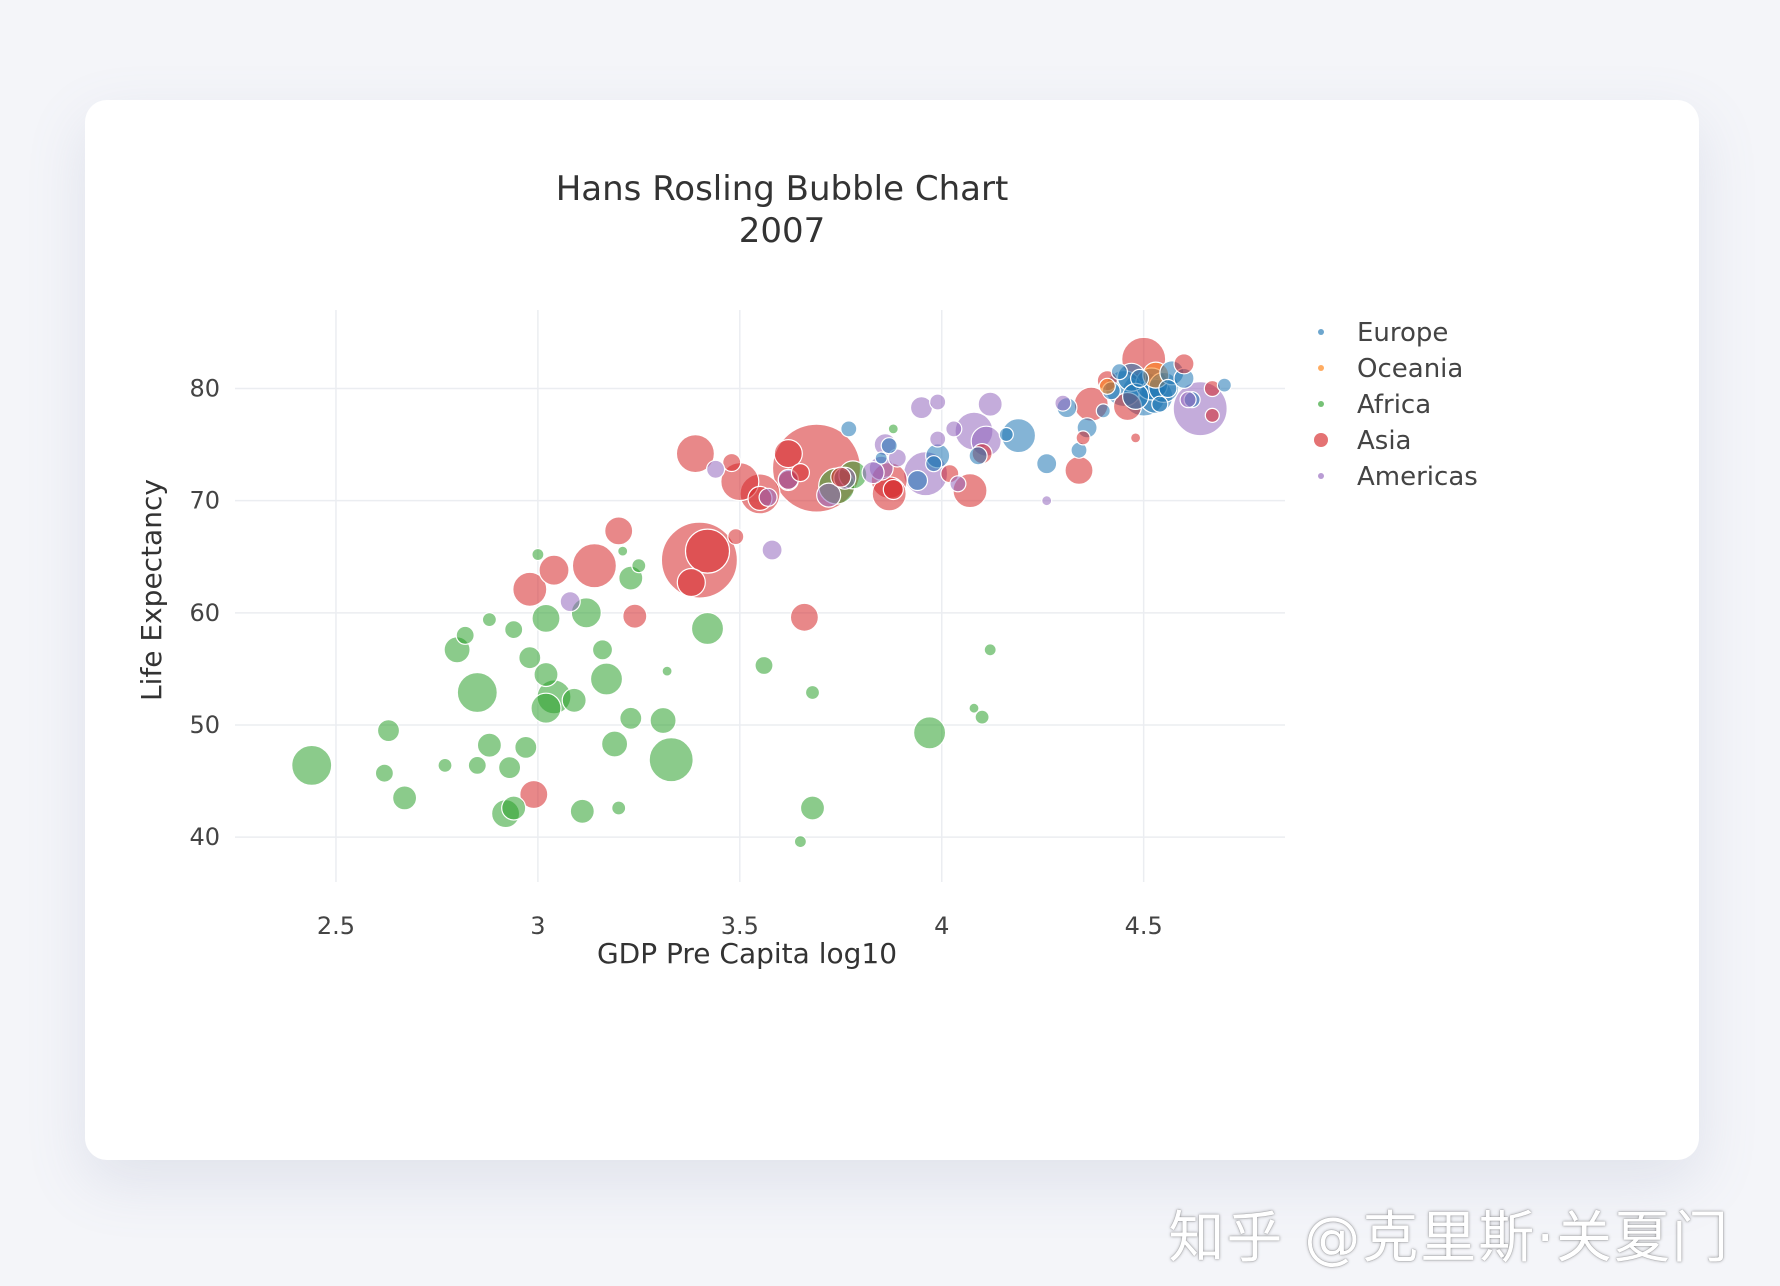 The image size is (1780, 1286). I want to click on legend-item-africa: Africa, so click(1374, 405).